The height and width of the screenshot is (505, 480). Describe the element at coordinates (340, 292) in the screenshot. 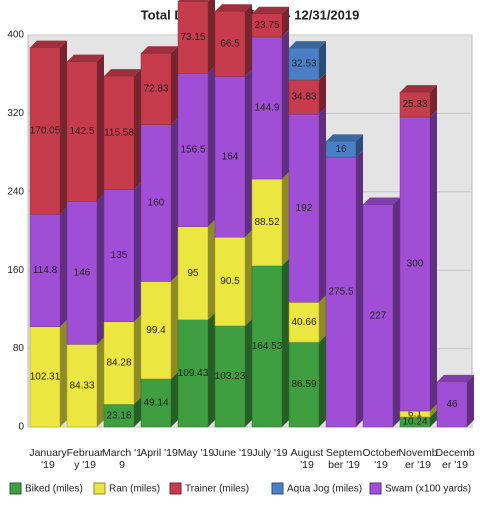

I see `value-label: 275.5` at that location.